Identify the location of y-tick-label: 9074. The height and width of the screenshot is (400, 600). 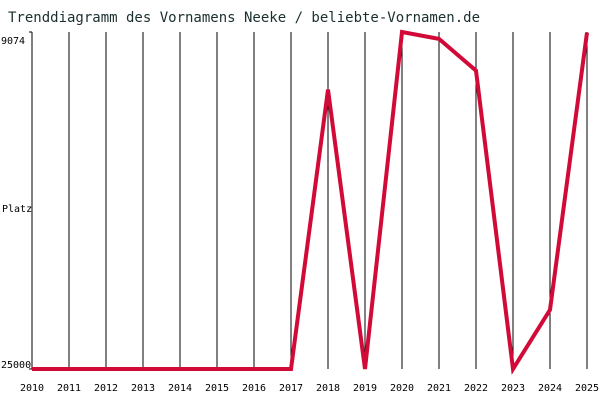
(13, 41).